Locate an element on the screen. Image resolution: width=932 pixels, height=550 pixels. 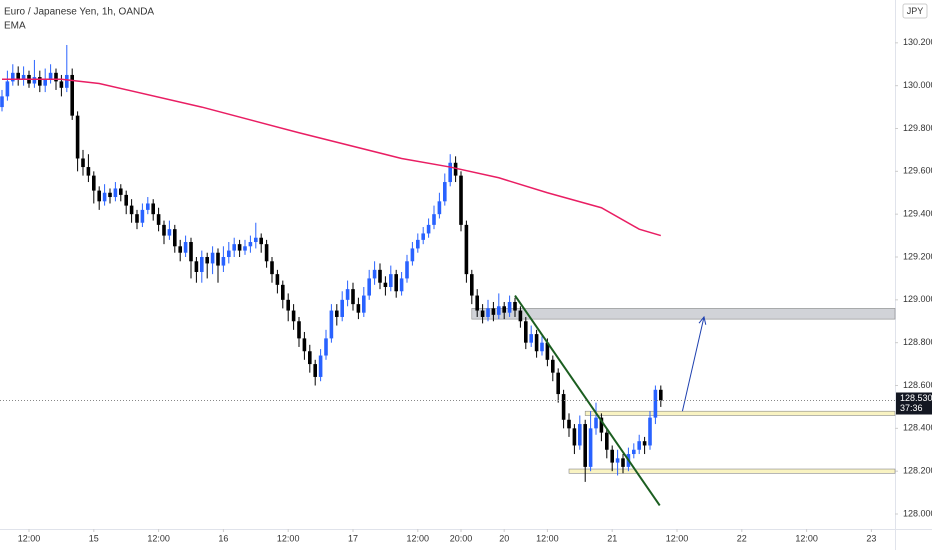
y-tick-label: 128.600 is located at coordinates (917, 385).